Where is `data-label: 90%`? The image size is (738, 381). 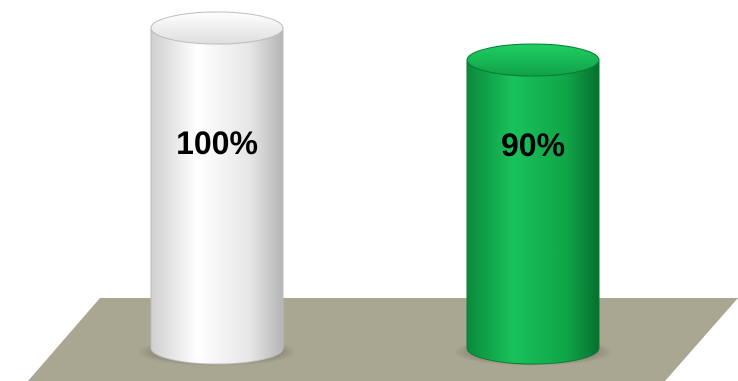 data-label: 90% is located at coordinates (533, 145).